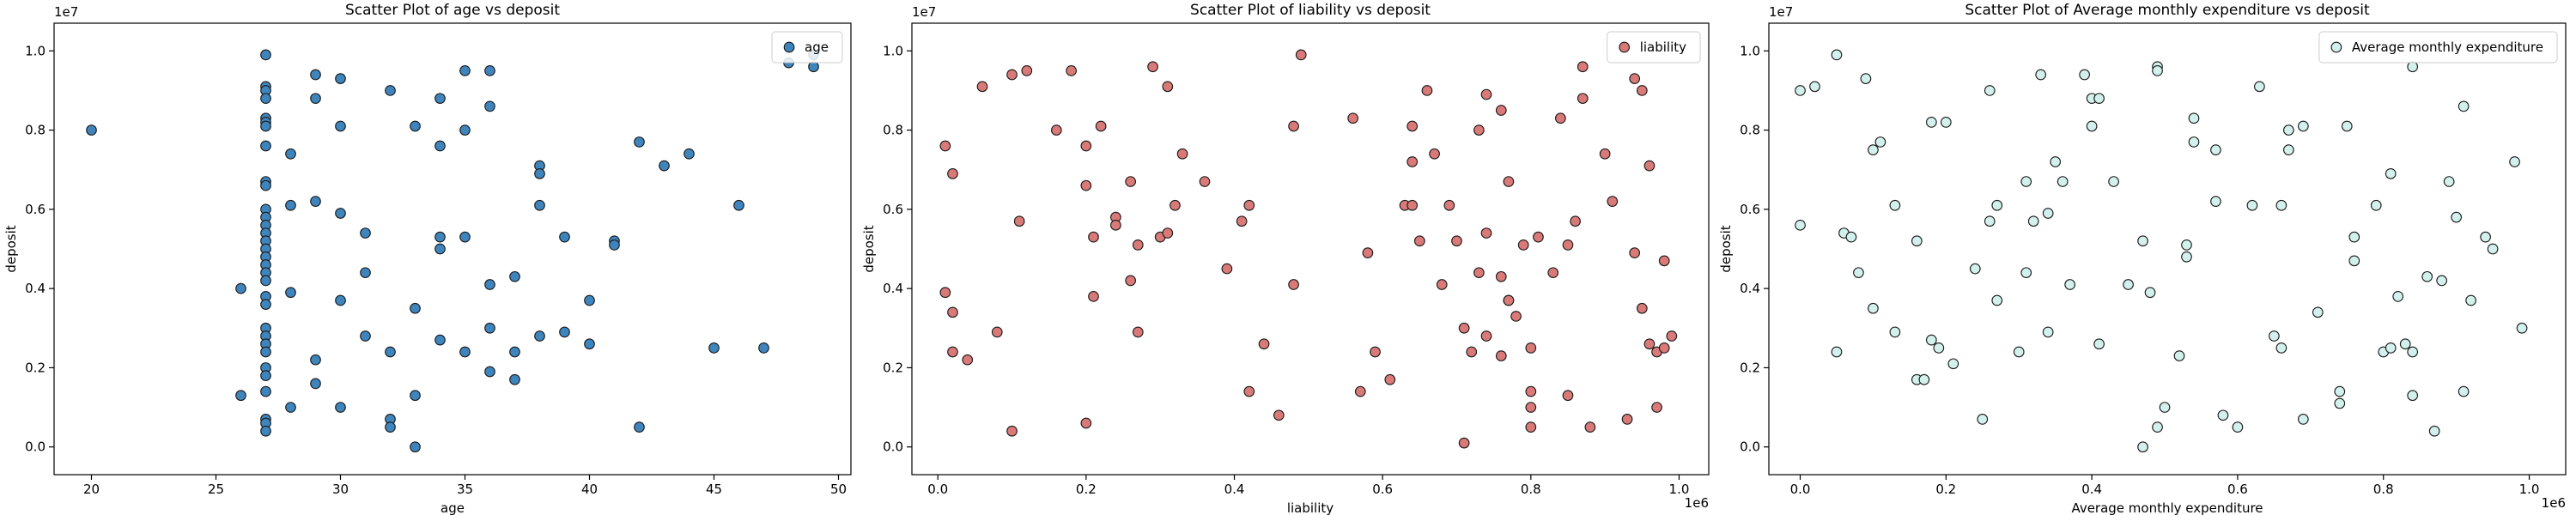 The width and height of the screenshot is (2576, 515). I want to click on legend-label: age, so click(817, 47).